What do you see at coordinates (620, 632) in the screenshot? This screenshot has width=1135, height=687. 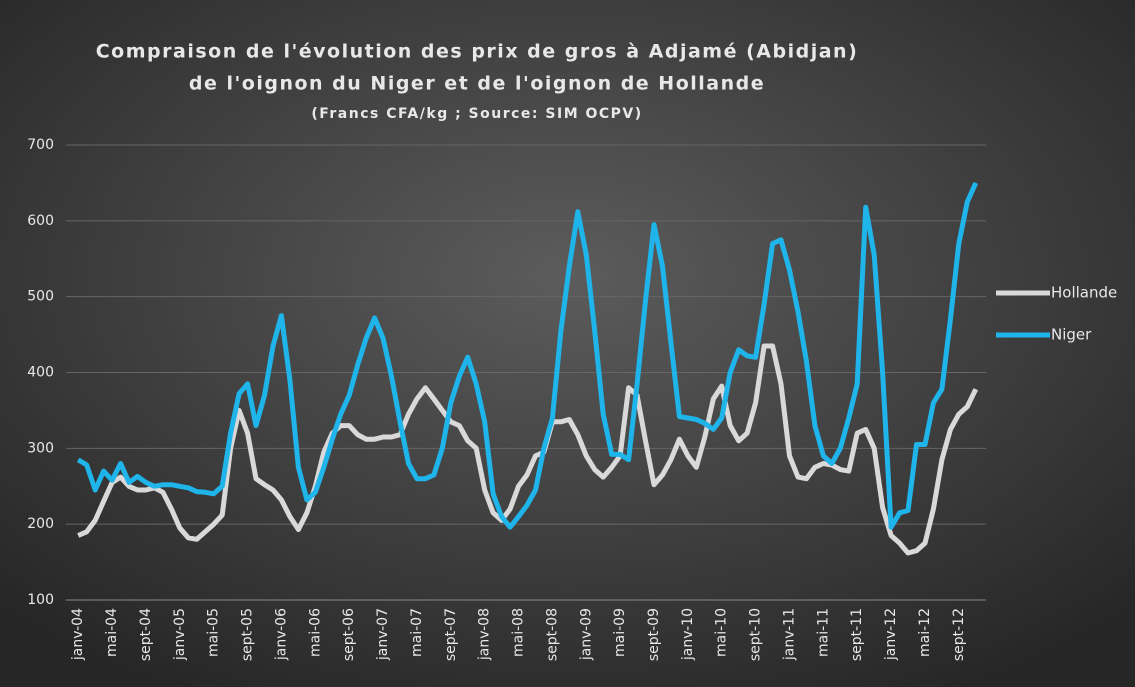 I see `x-tick-label: mai-09` at bounding box center [620, 632].